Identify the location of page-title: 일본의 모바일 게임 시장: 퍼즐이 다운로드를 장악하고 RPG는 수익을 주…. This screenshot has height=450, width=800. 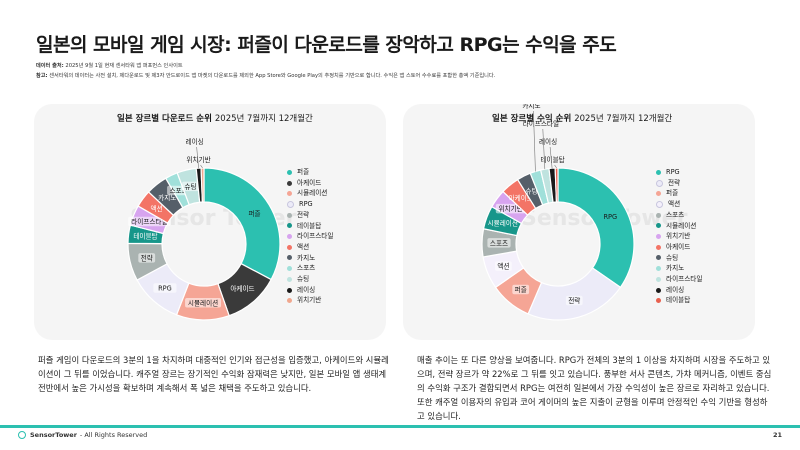
(326, 45).